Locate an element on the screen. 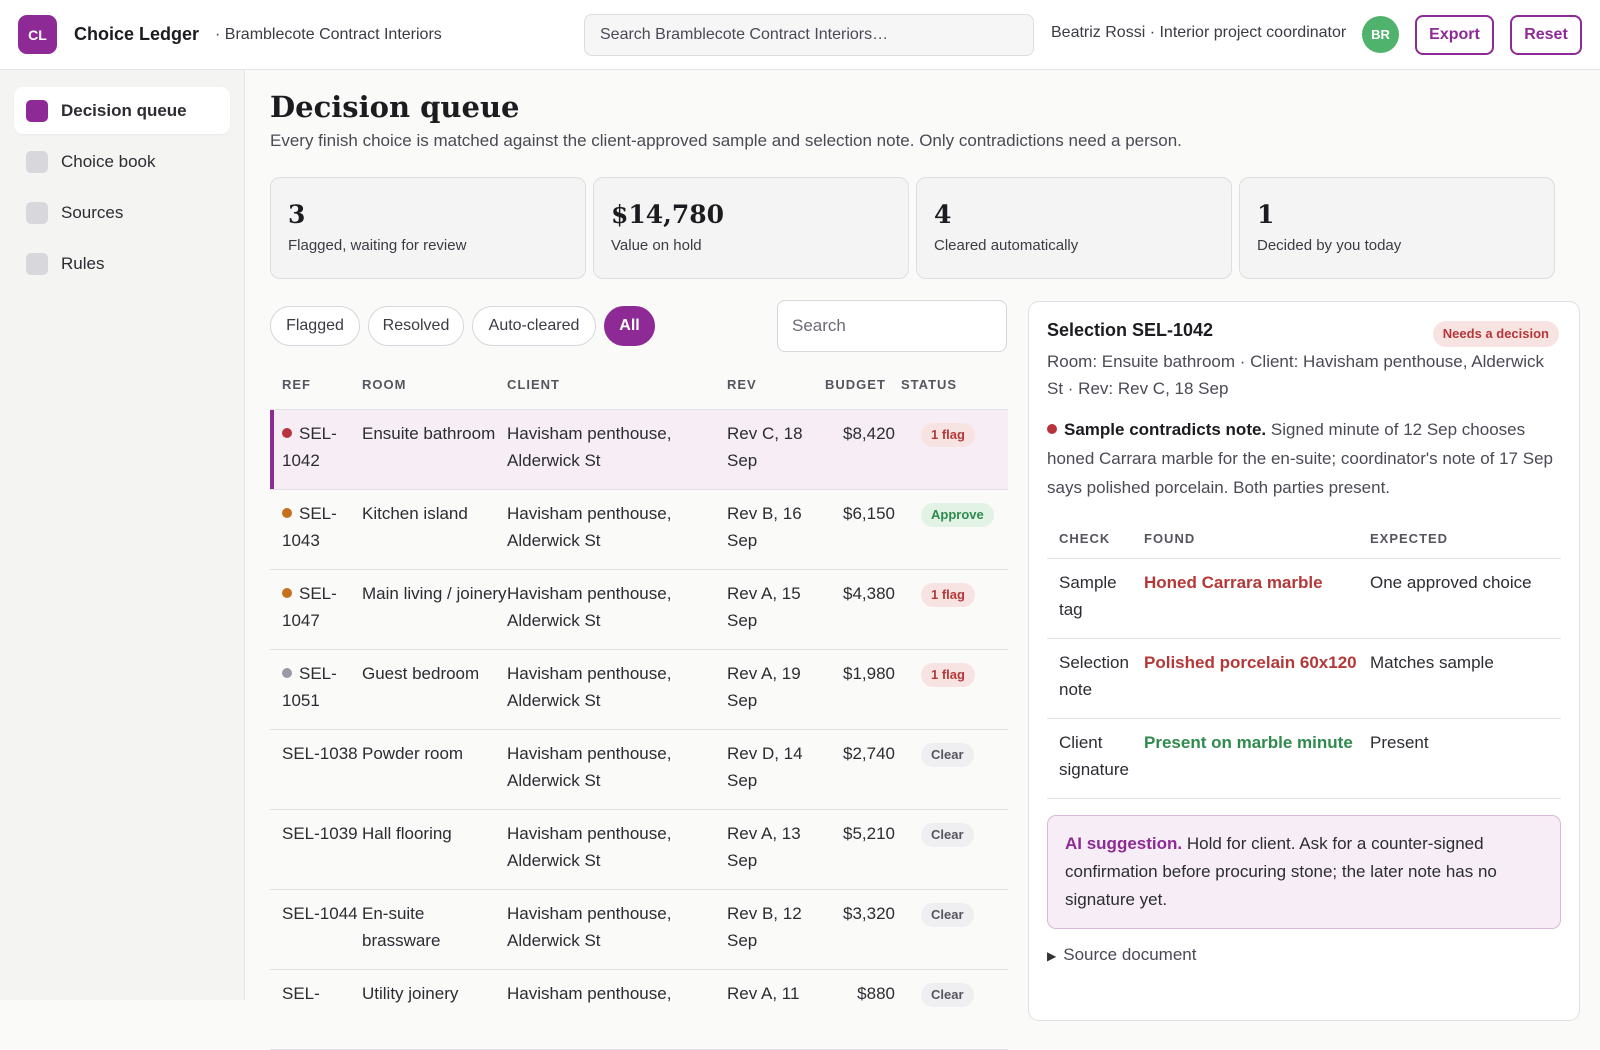 This screenshot has width=1600, height=1050. stat-card: 3 Flagged, waiting for review is located at coordinates (428, 228).